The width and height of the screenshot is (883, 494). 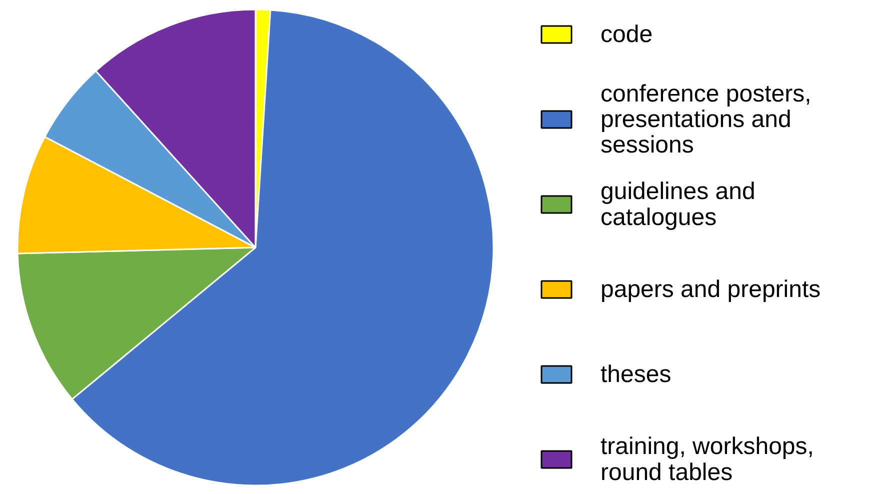 What do you see at coordinates (706, 119) in the screenshot?
I see `legend-label: conference posters, presentations and sessions` at bounding box center [706, 119].